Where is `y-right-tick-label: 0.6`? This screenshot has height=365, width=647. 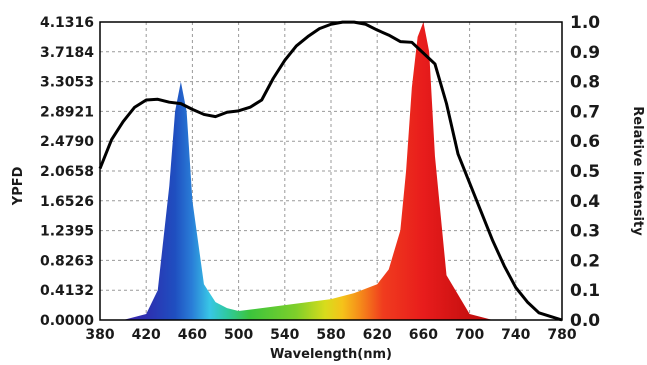 y-right-tick-label: 0.6 is located at coordinates (585, 142).